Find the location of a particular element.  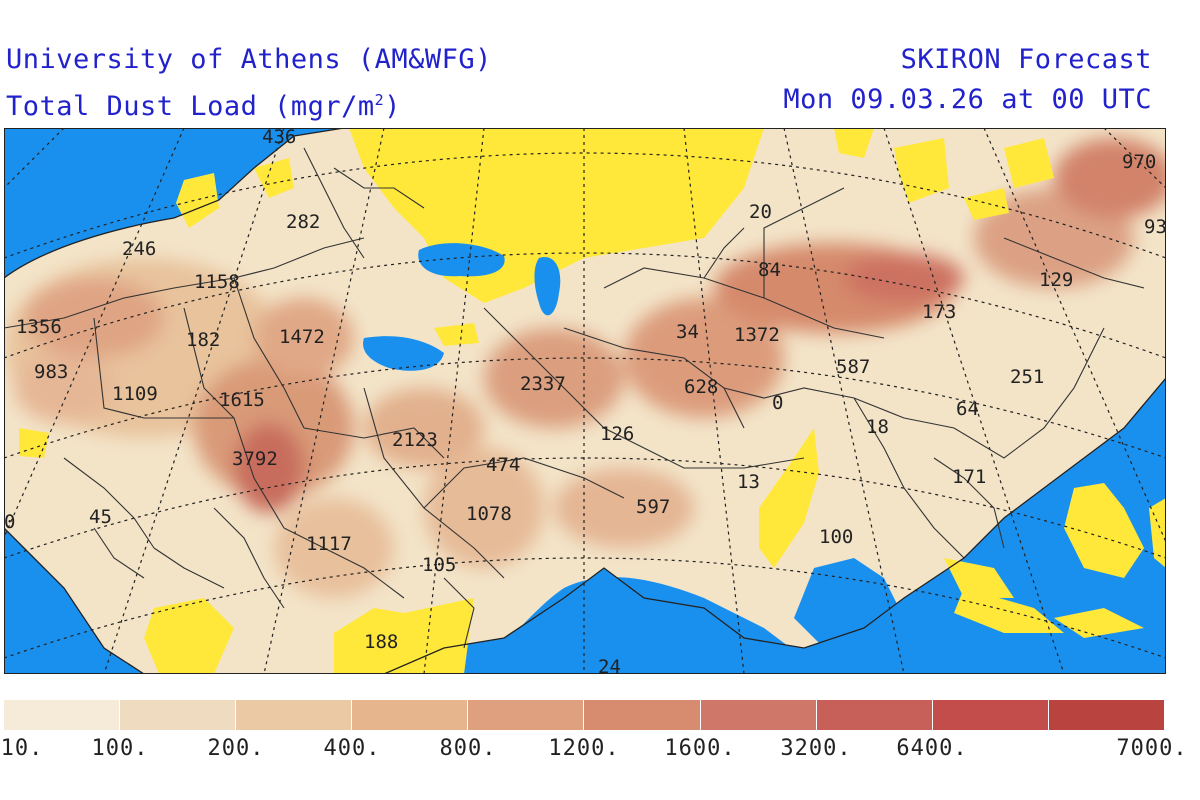

legend-tick-0: 10. is located at coordinates (22, 748).